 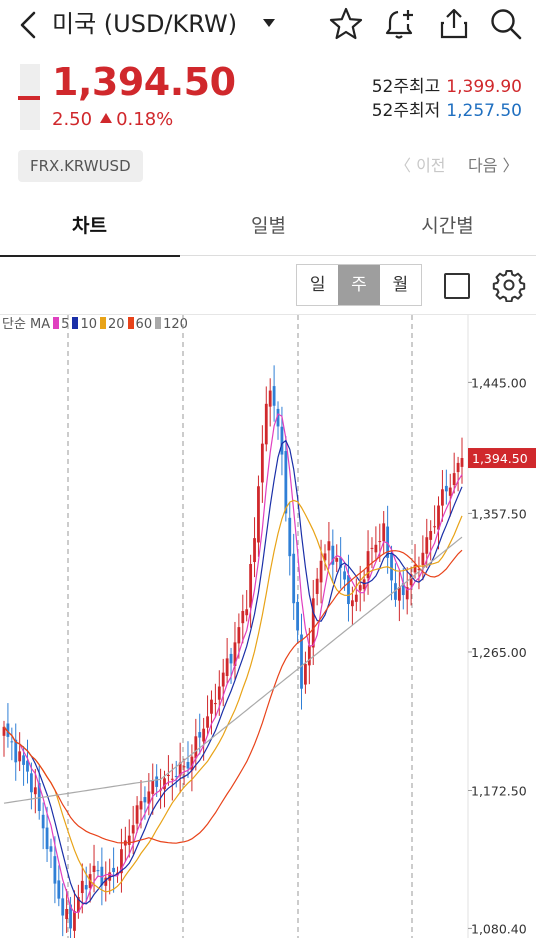 What do you see at coordinates (89, 226) in the screenshot?
I see `tab-chart: 차트` at bounding box center [89, 226].